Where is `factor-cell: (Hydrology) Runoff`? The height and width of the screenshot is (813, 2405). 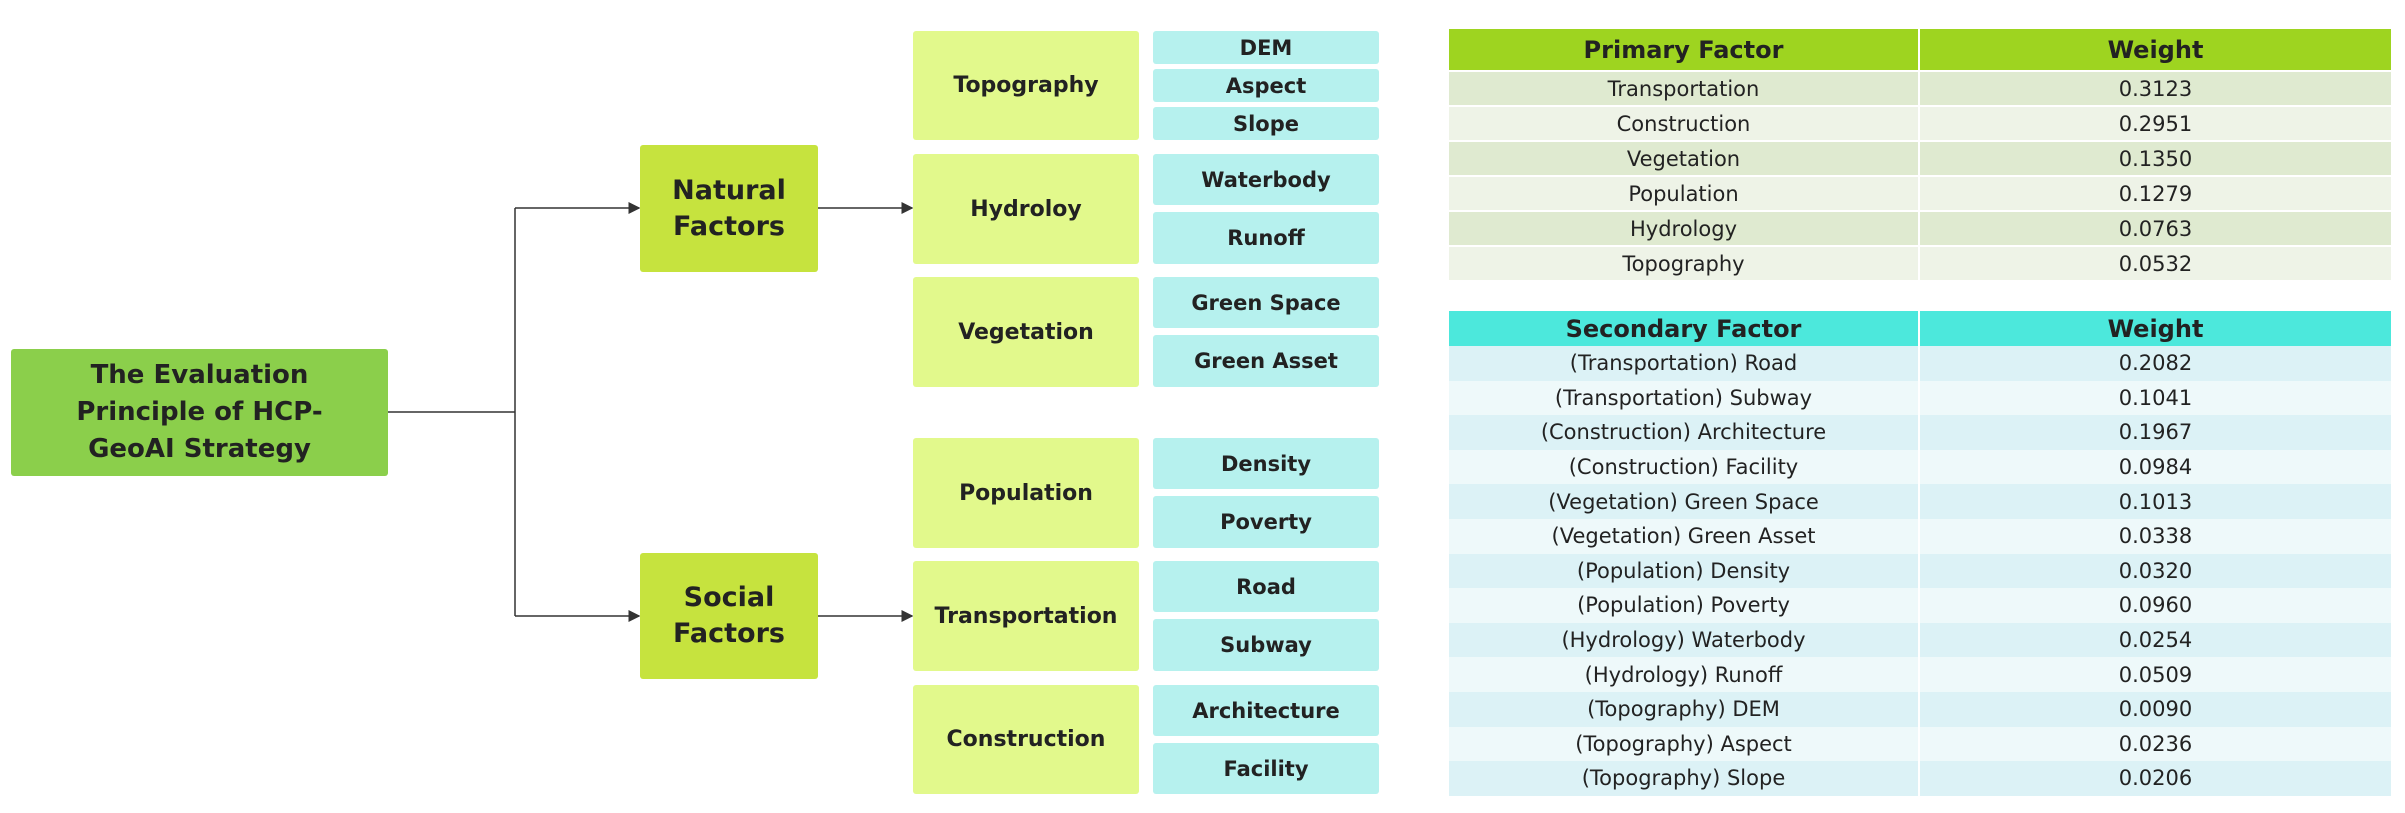 factor-cell: (Hydrology) Runoff is located at coordinates (1684, 674).